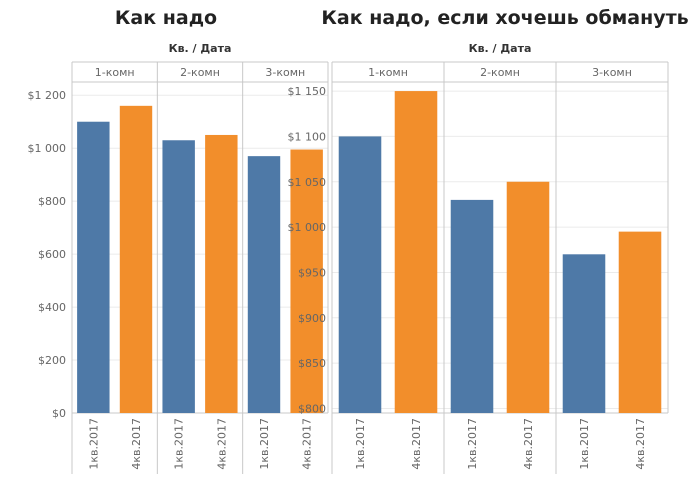  Describe the element at coordinates (59, 413) in the screenshot. I see `y-tick-label: $0` at that location.